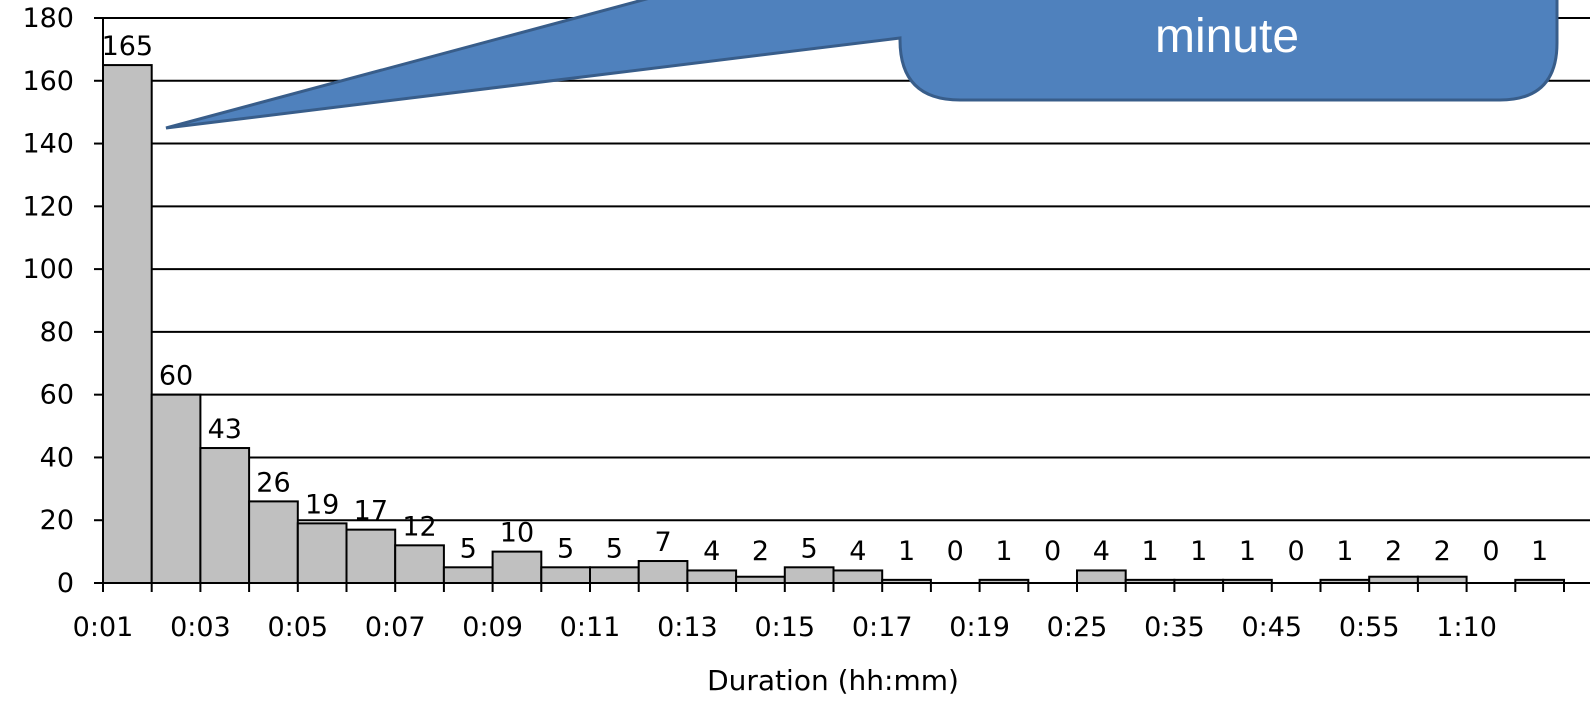 This screenshot has height=704, width=1590. What do you see at coordinates (176, 376) in the screenshot?
I see `data-label: 60` at bounding box center [176, 376].